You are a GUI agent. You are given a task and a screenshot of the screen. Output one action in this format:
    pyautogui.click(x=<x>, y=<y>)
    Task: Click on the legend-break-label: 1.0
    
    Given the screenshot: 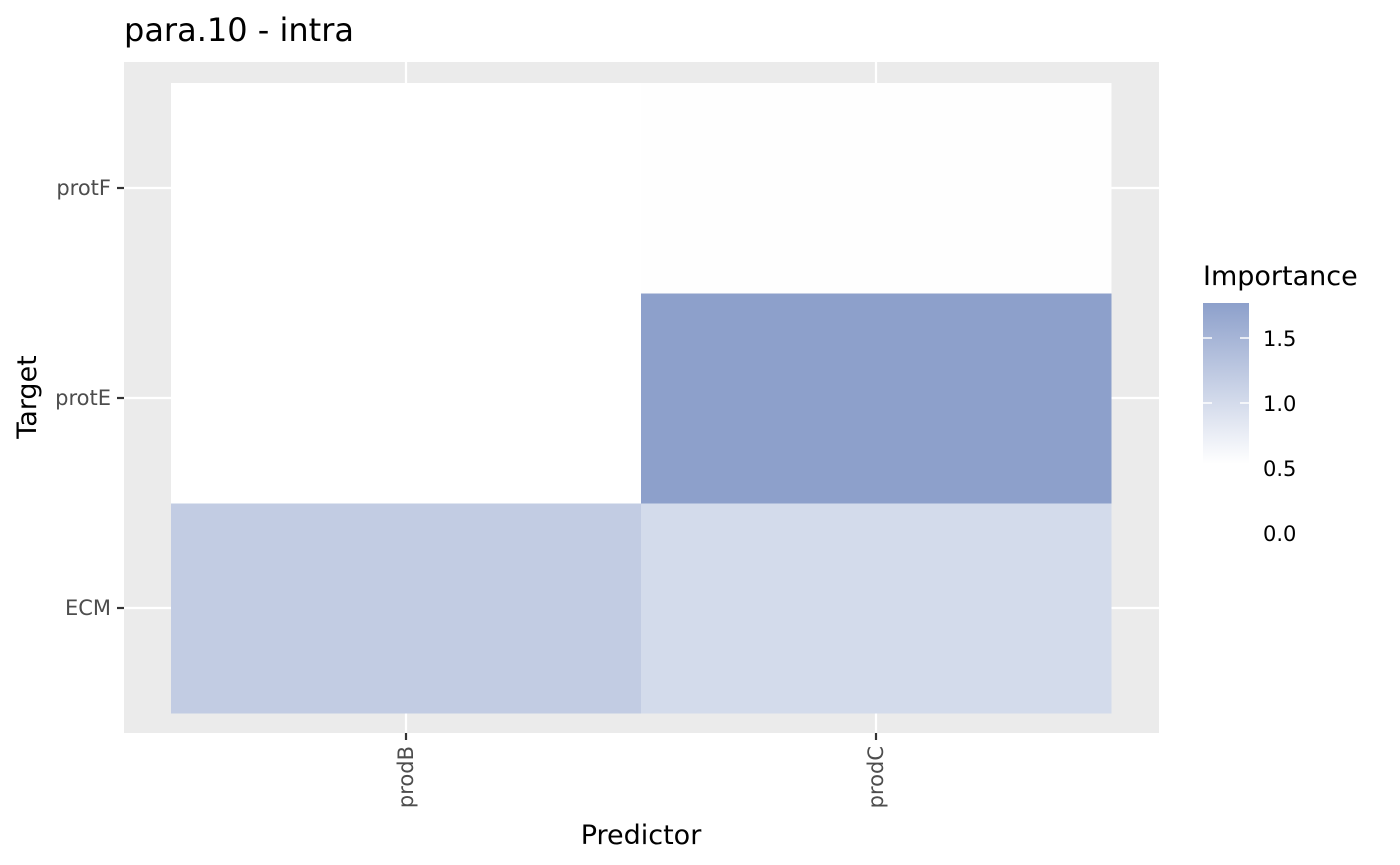 What is the action you would take?
    pyautogui.click(x=1279, y=404)
    